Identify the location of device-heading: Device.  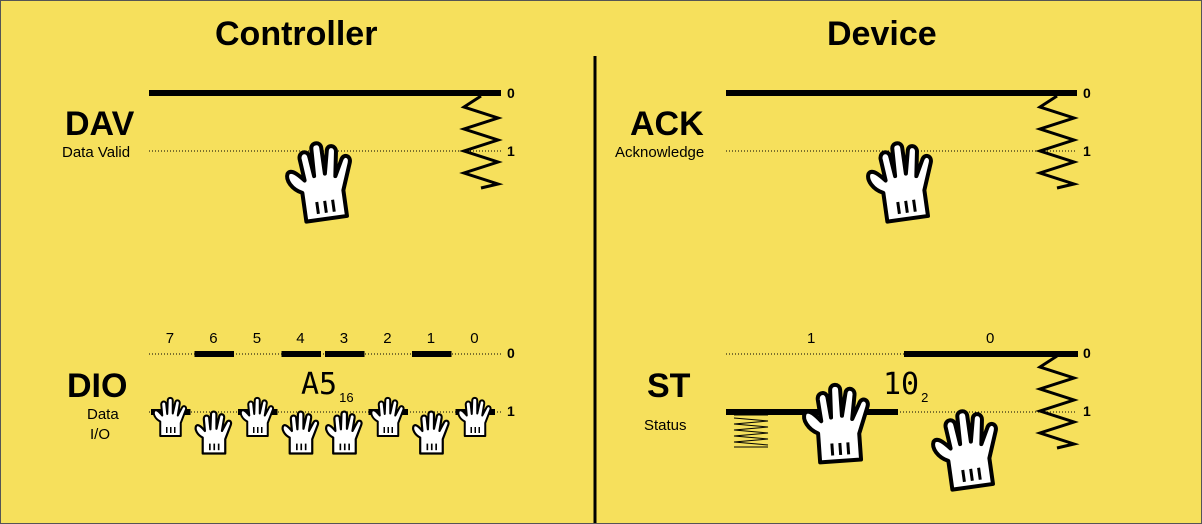
(882, 34).